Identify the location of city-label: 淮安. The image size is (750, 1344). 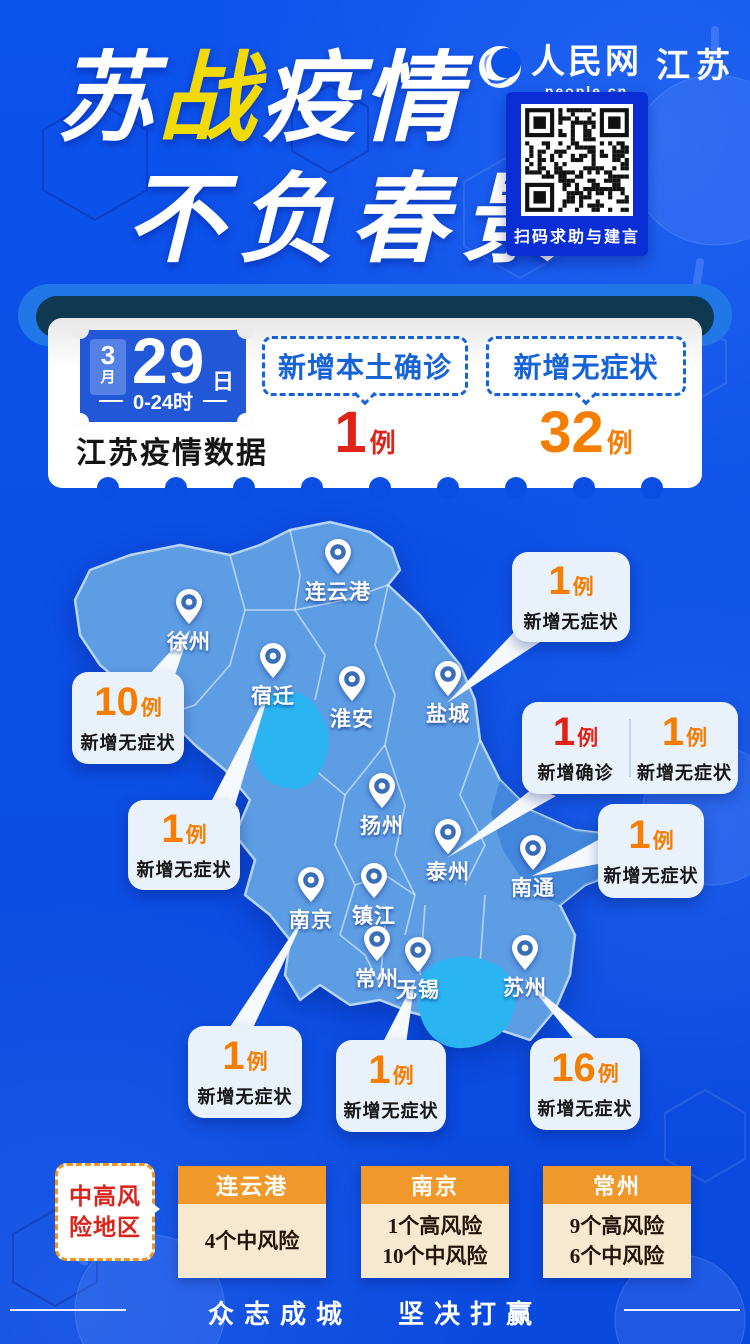
(352, 719).